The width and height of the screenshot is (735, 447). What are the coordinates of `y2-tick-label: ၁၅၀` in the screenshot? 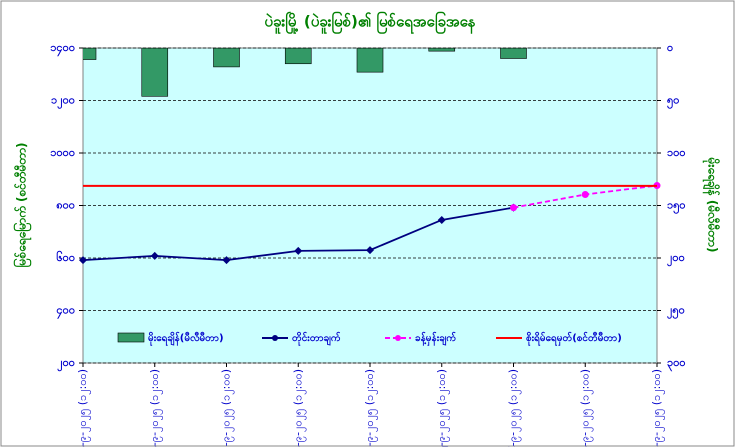 It's located at (676, 207).